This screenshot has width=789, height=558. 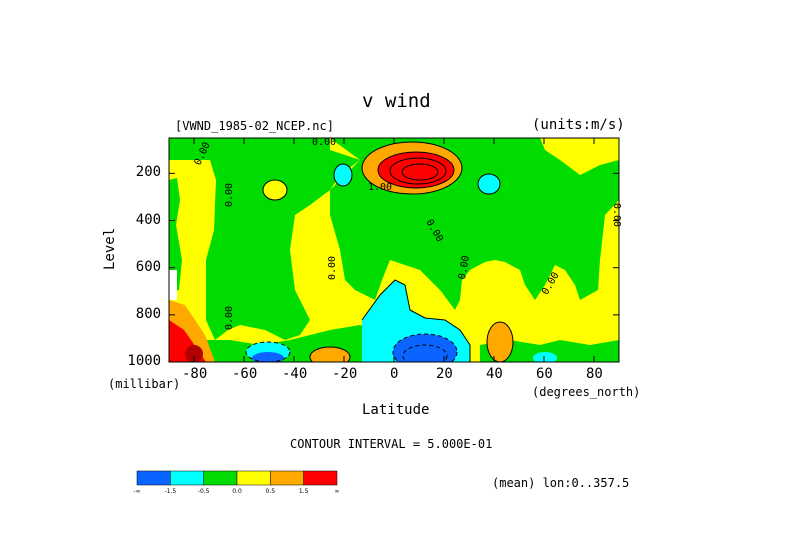 I want to click on x-tick-label: -60, so click(x=245, y=374).